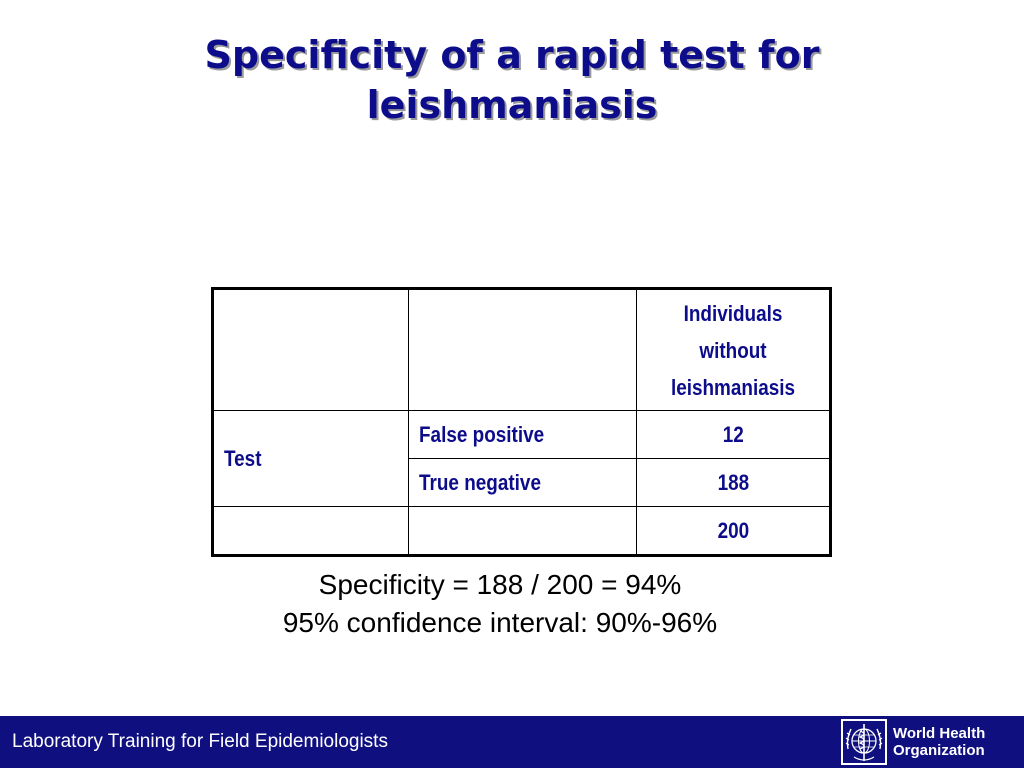 This screenshot has height=768, width=1024. I want to click on total-value-cell: 200, so click(733, 531).